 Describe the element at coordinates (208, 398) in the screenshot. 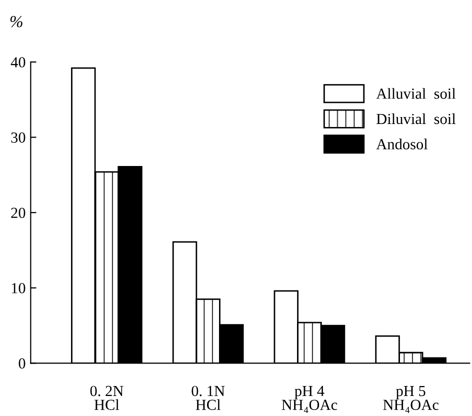

I see `x-tick-label: 0. 1N HCl` at that location.